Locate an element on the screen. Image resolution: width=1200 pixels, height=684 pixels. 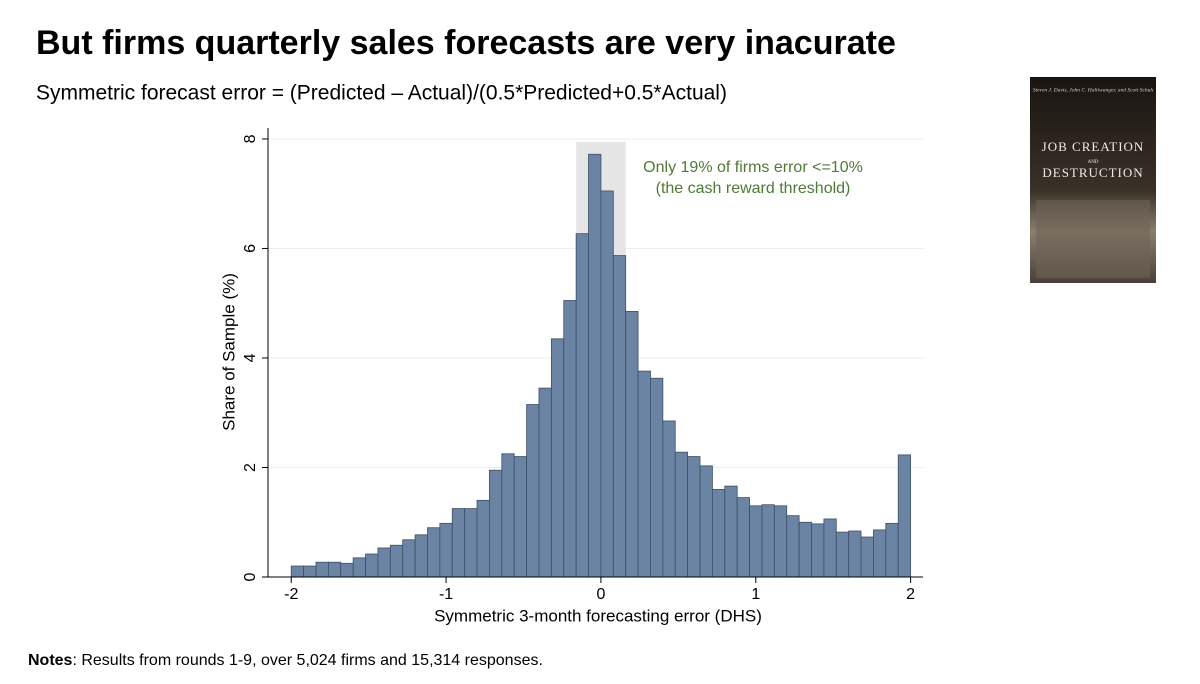
book-painting is located at coordinates (1093, 239).